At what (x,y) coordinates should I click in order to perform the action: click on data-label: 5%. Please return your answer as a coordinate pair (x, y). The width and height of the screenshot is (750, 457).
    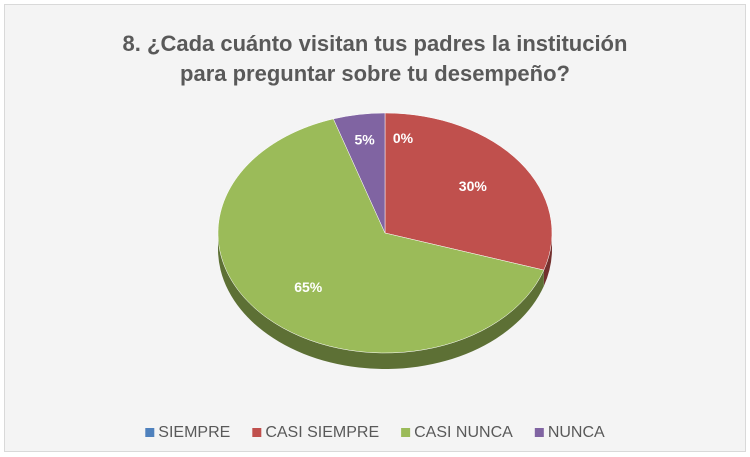
    Looking at the image, I should click on (365, 139).